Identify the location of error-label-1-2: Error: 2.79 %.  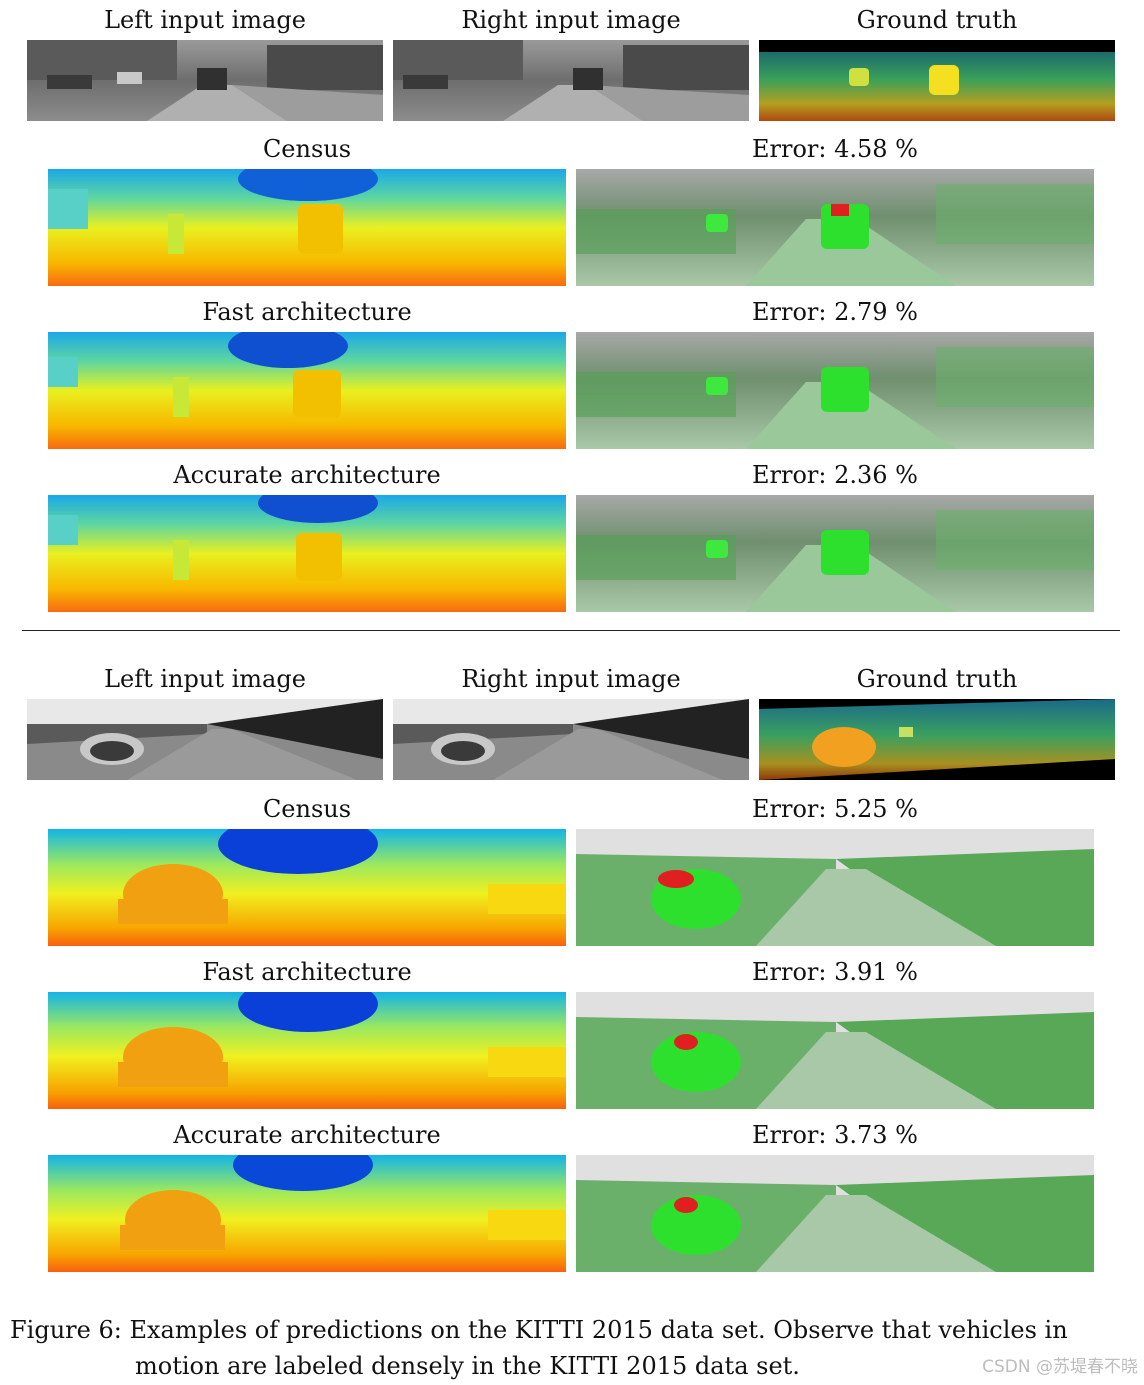
(835, 312).